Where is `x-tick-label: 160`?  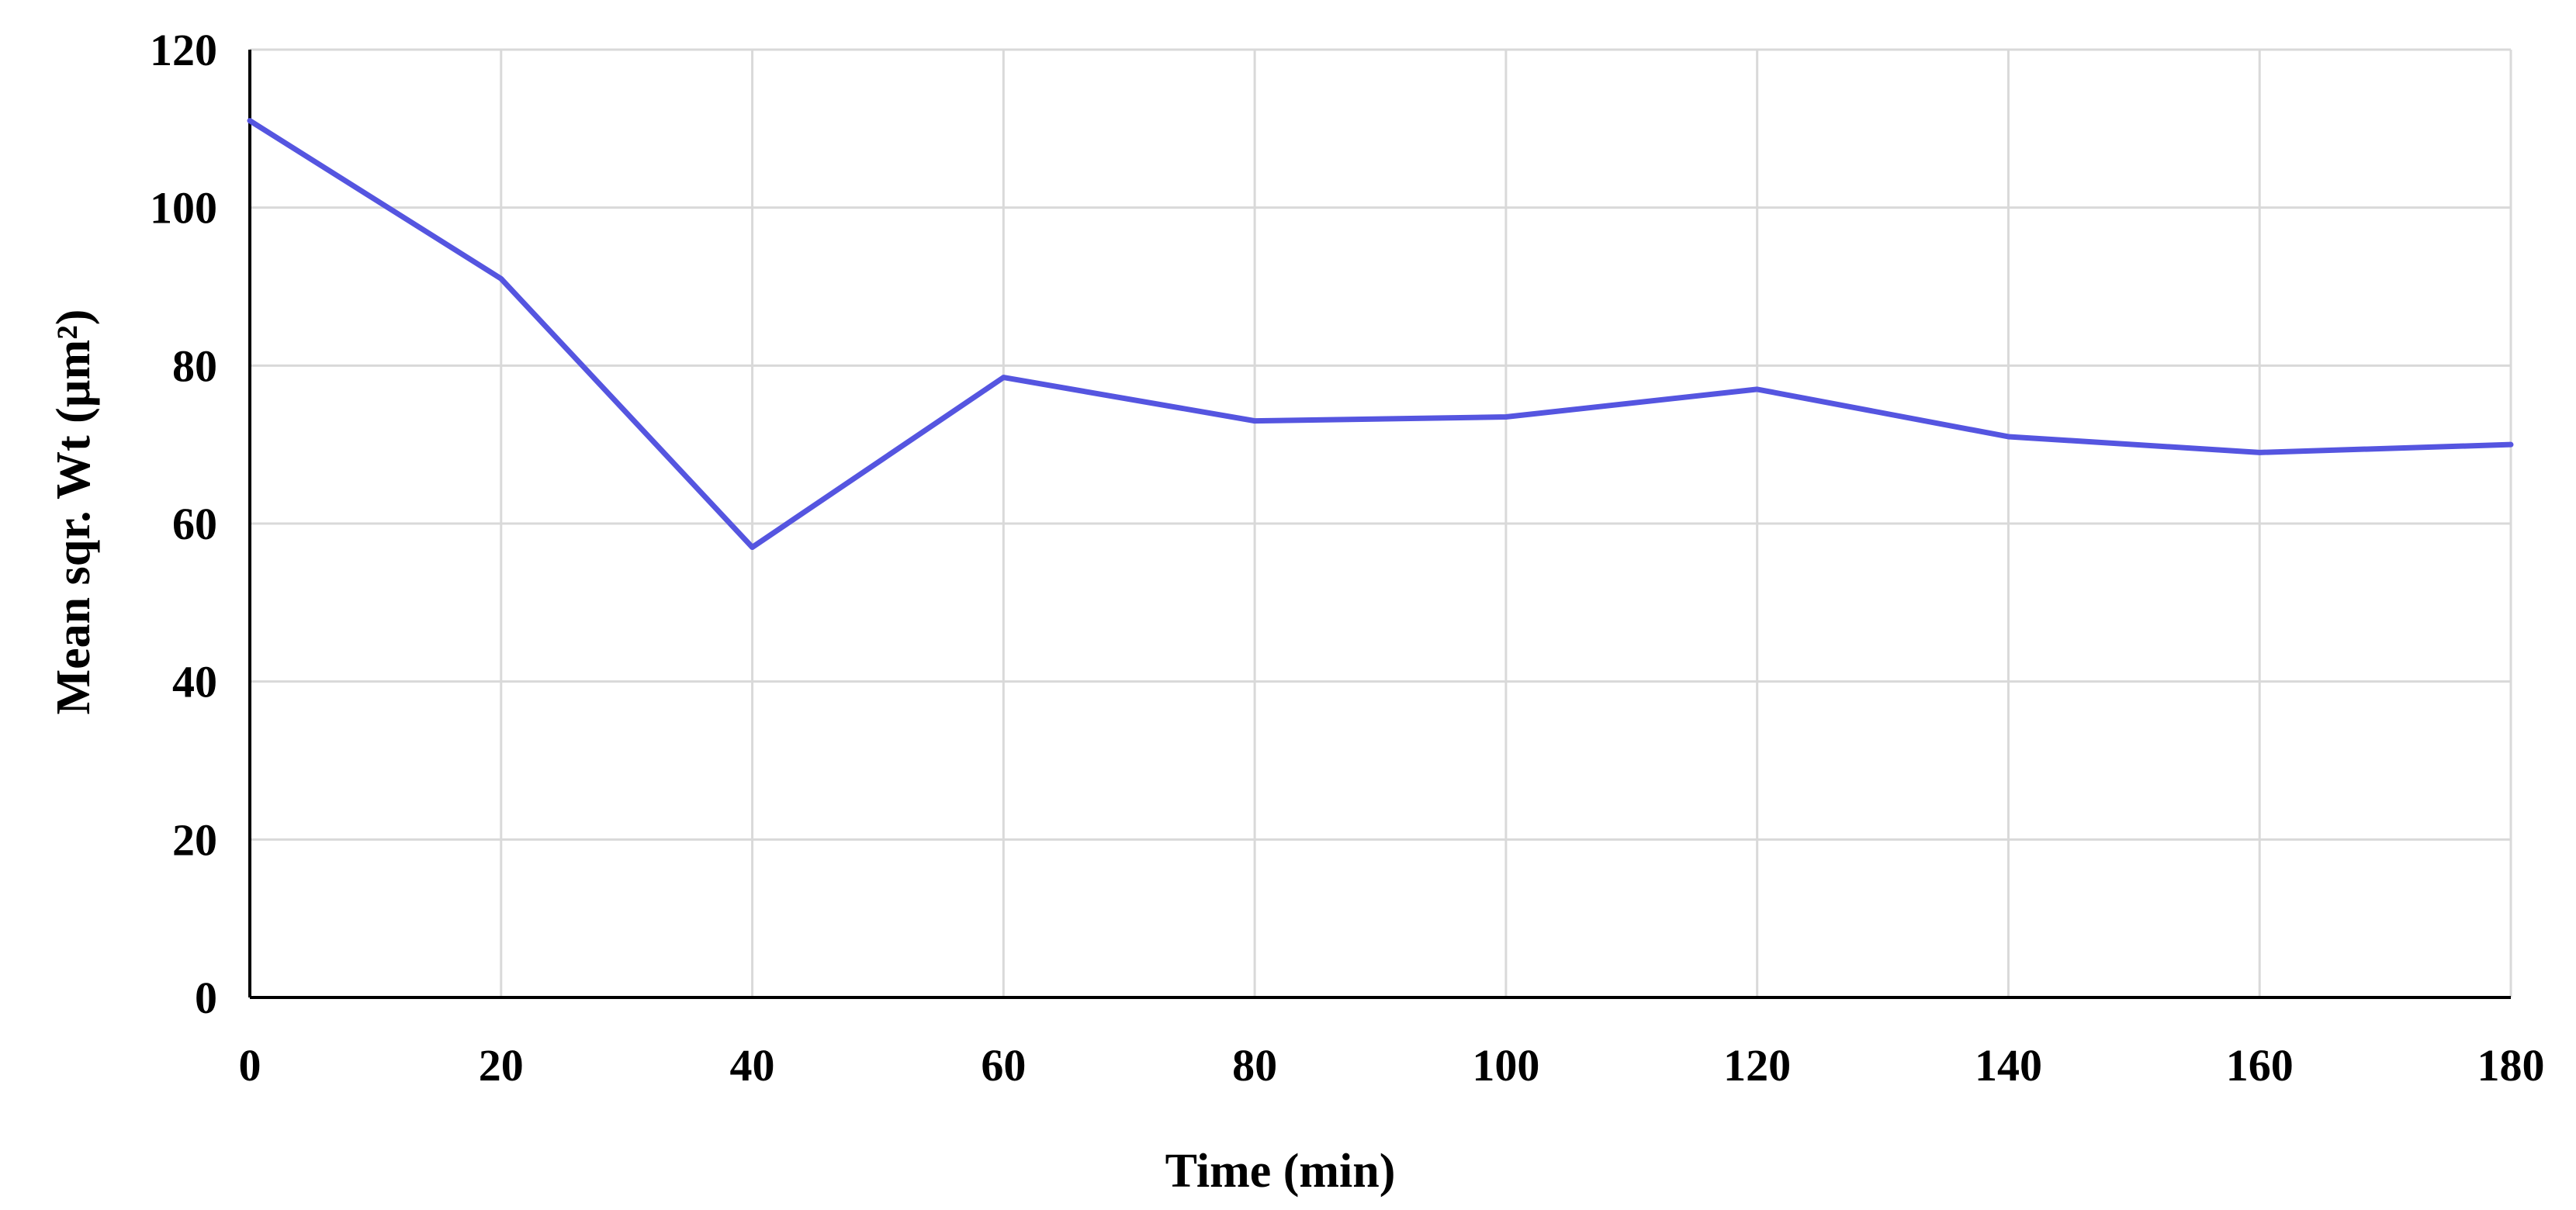
x-tick-label: 160 is located at coordinates (2260, 1065).